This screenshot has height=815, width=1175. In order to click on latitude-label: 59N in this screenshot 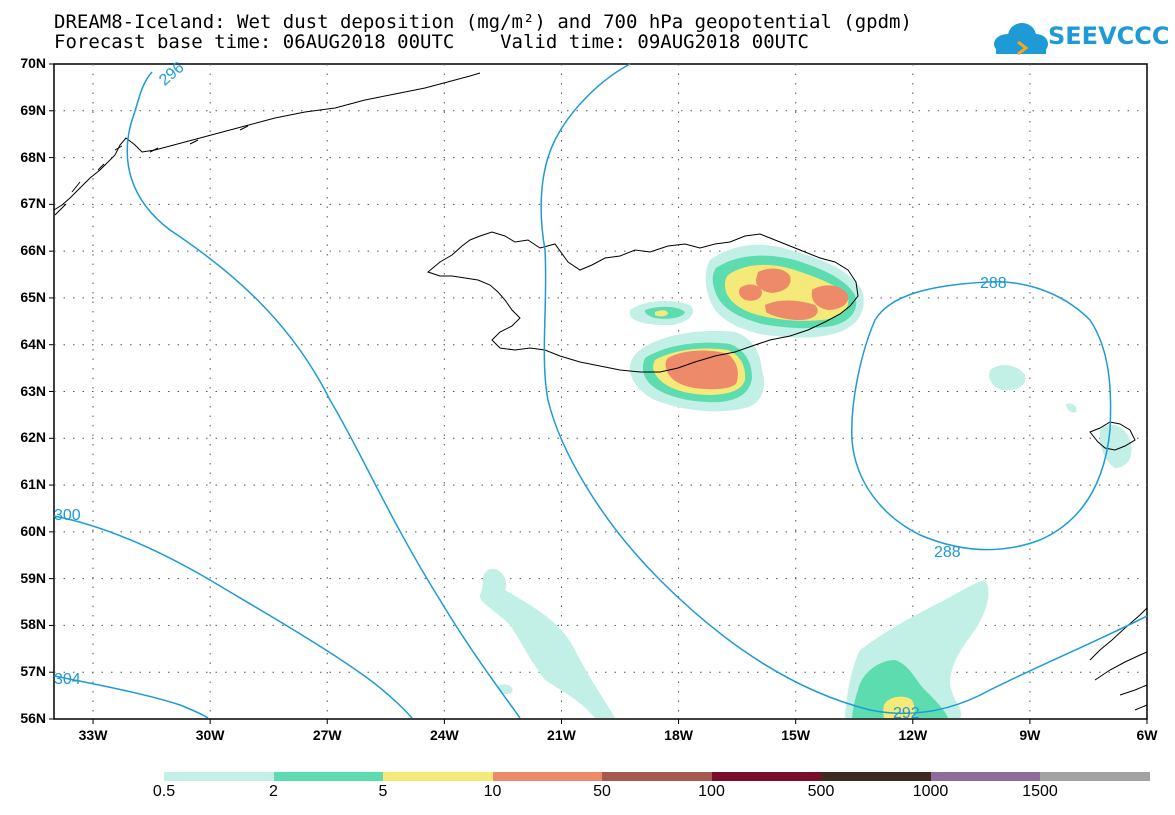, I will do `click(33, 577)`.